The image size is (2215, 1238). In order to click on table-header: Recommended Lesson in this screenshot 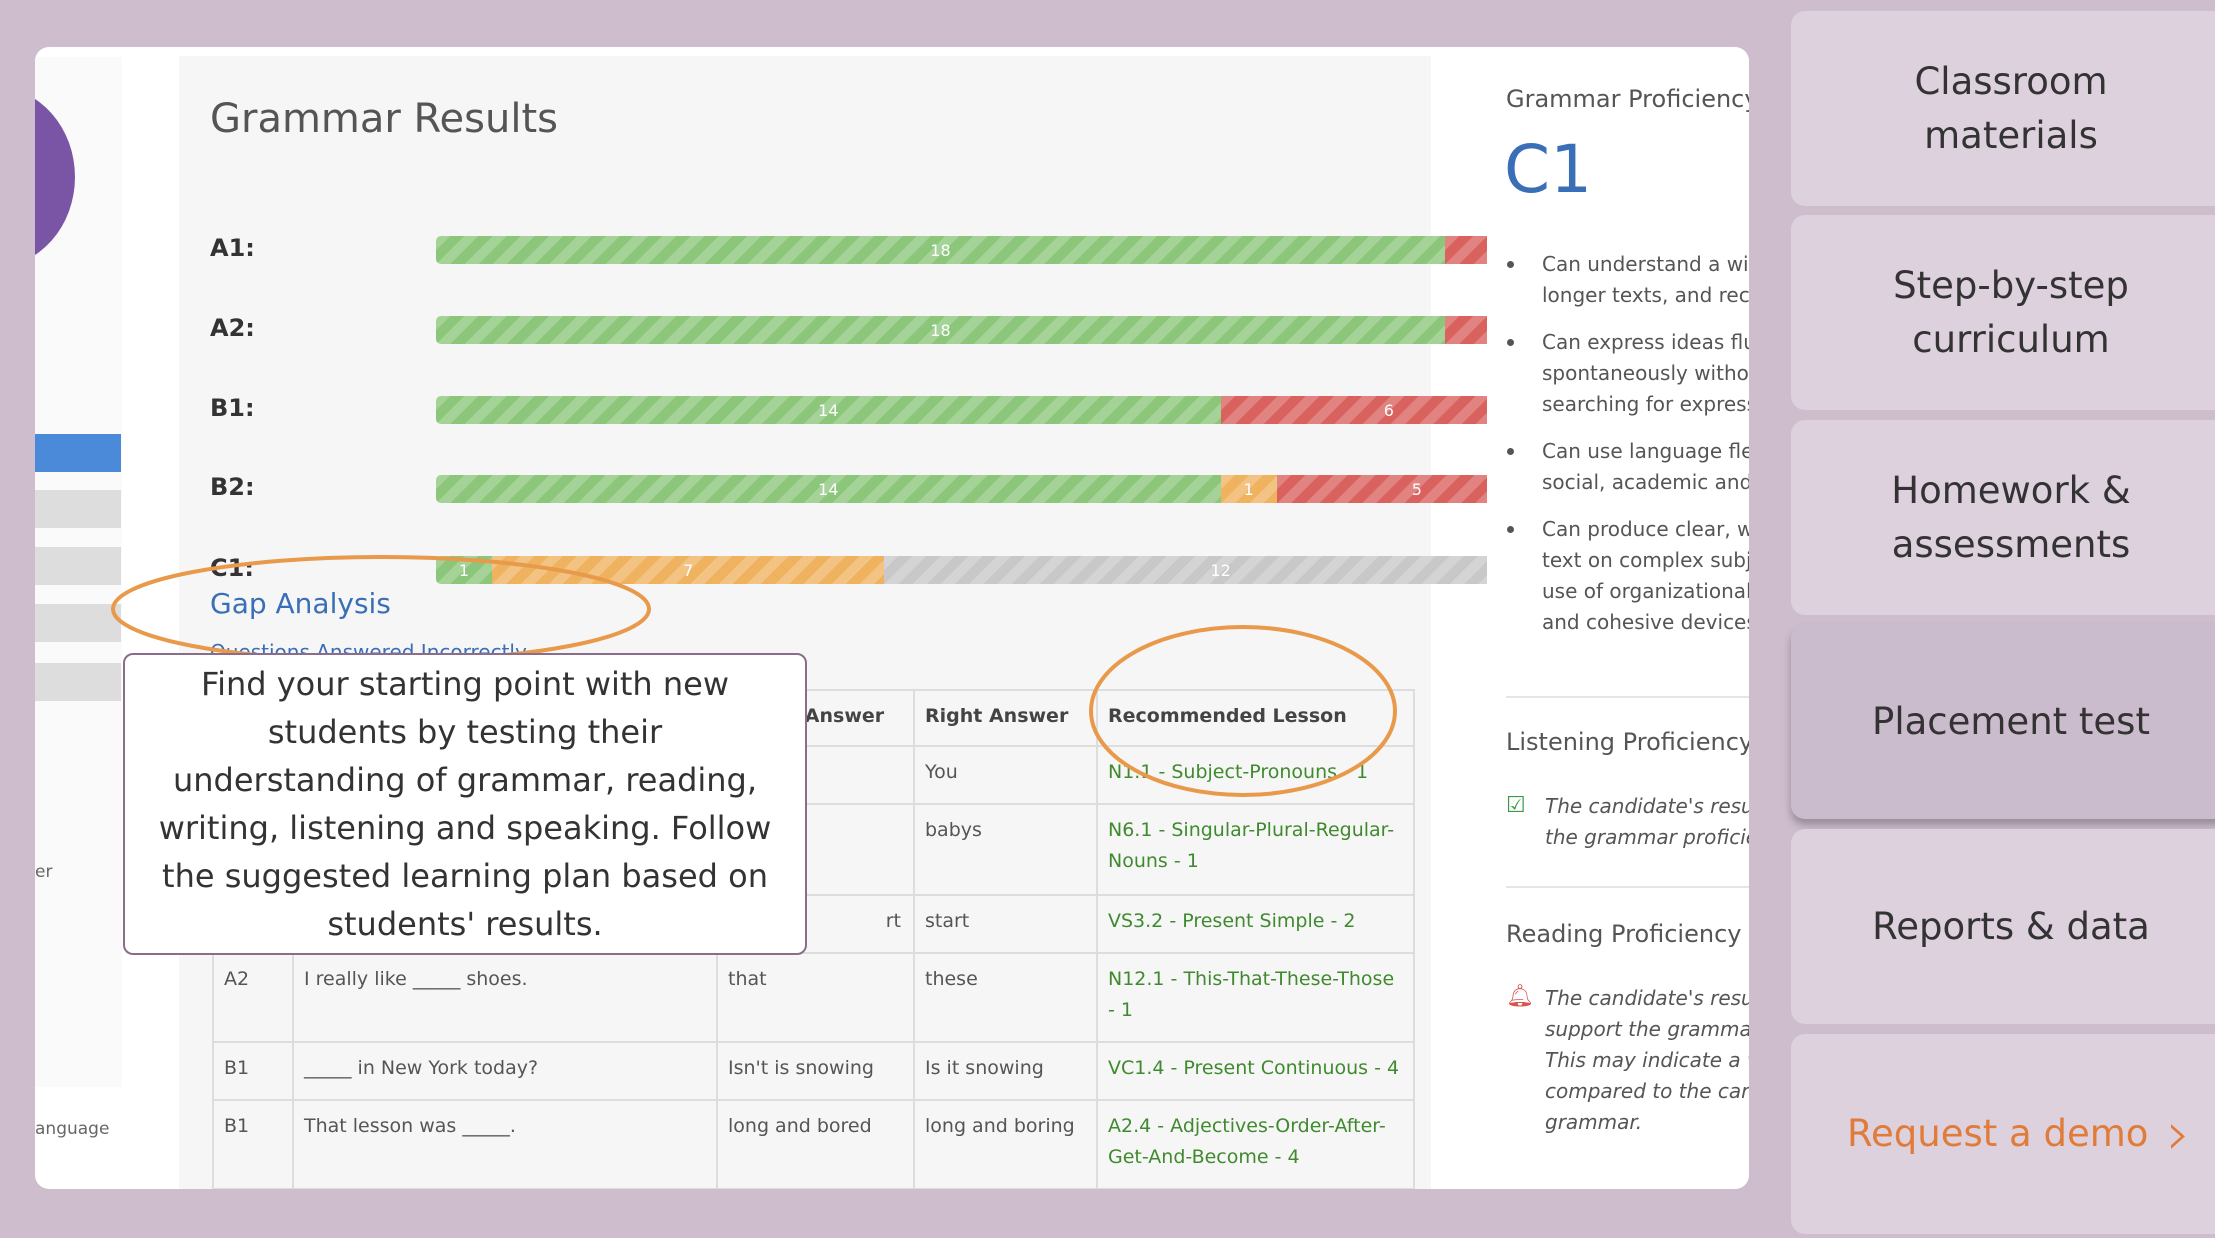, I will do `click(1227, 716)`.